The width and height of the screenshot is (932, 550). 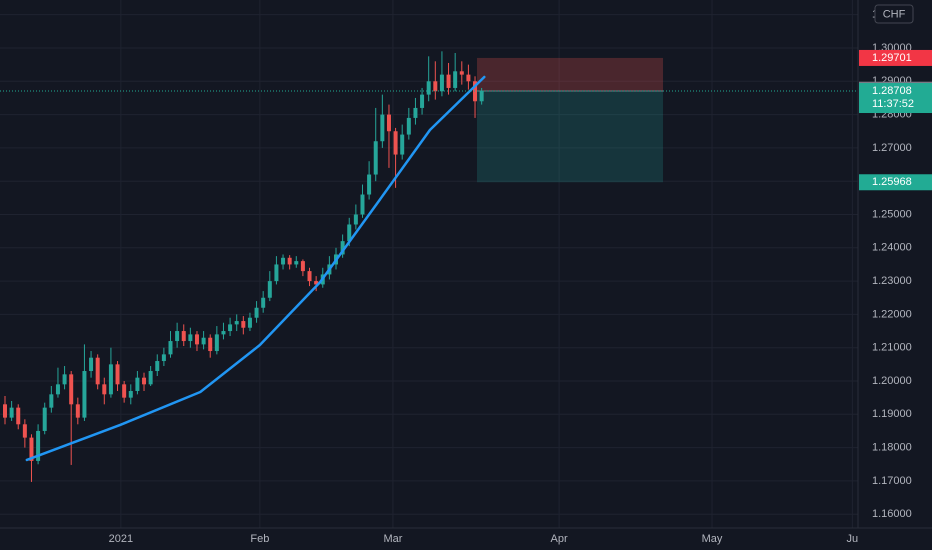 What do you see at coordinates (892, 248) in the screenshot?
I see `y-tick-label: 1.24000` at bounding box center [892, 248].